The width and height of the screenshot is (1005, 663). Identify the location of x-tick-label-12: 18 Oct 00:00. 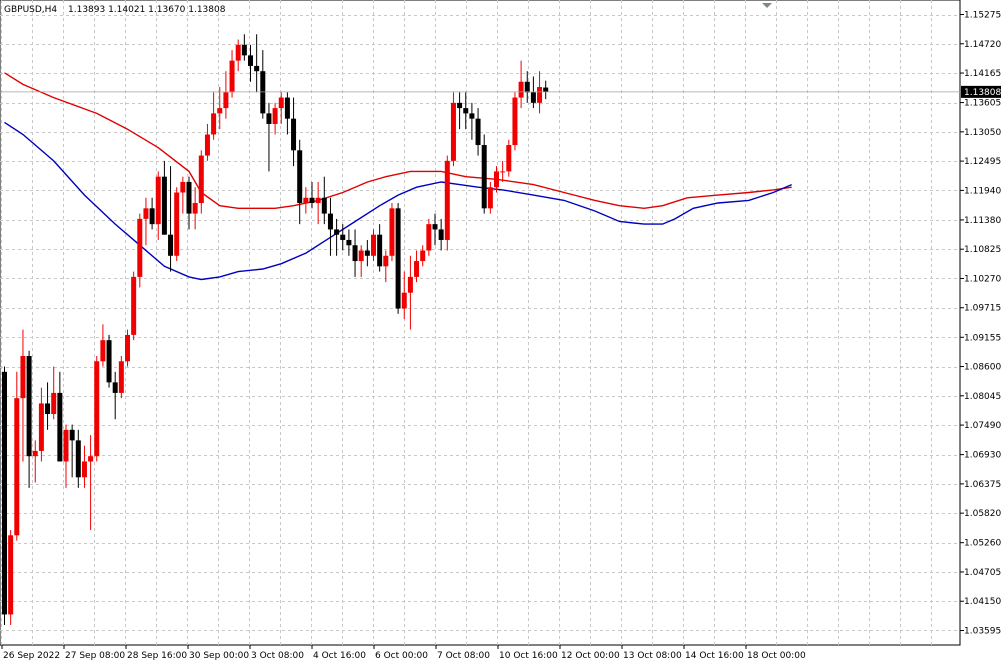
(776, 656).